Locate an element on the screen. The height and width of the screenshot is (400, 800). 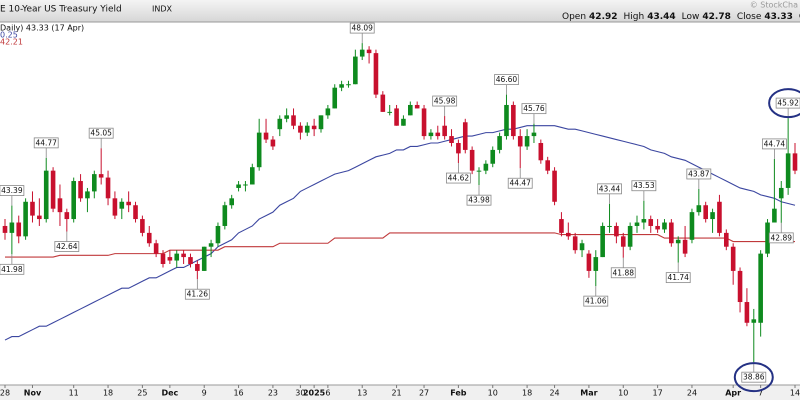
x-tick-label: 11 is located at coordinates (74, 393).